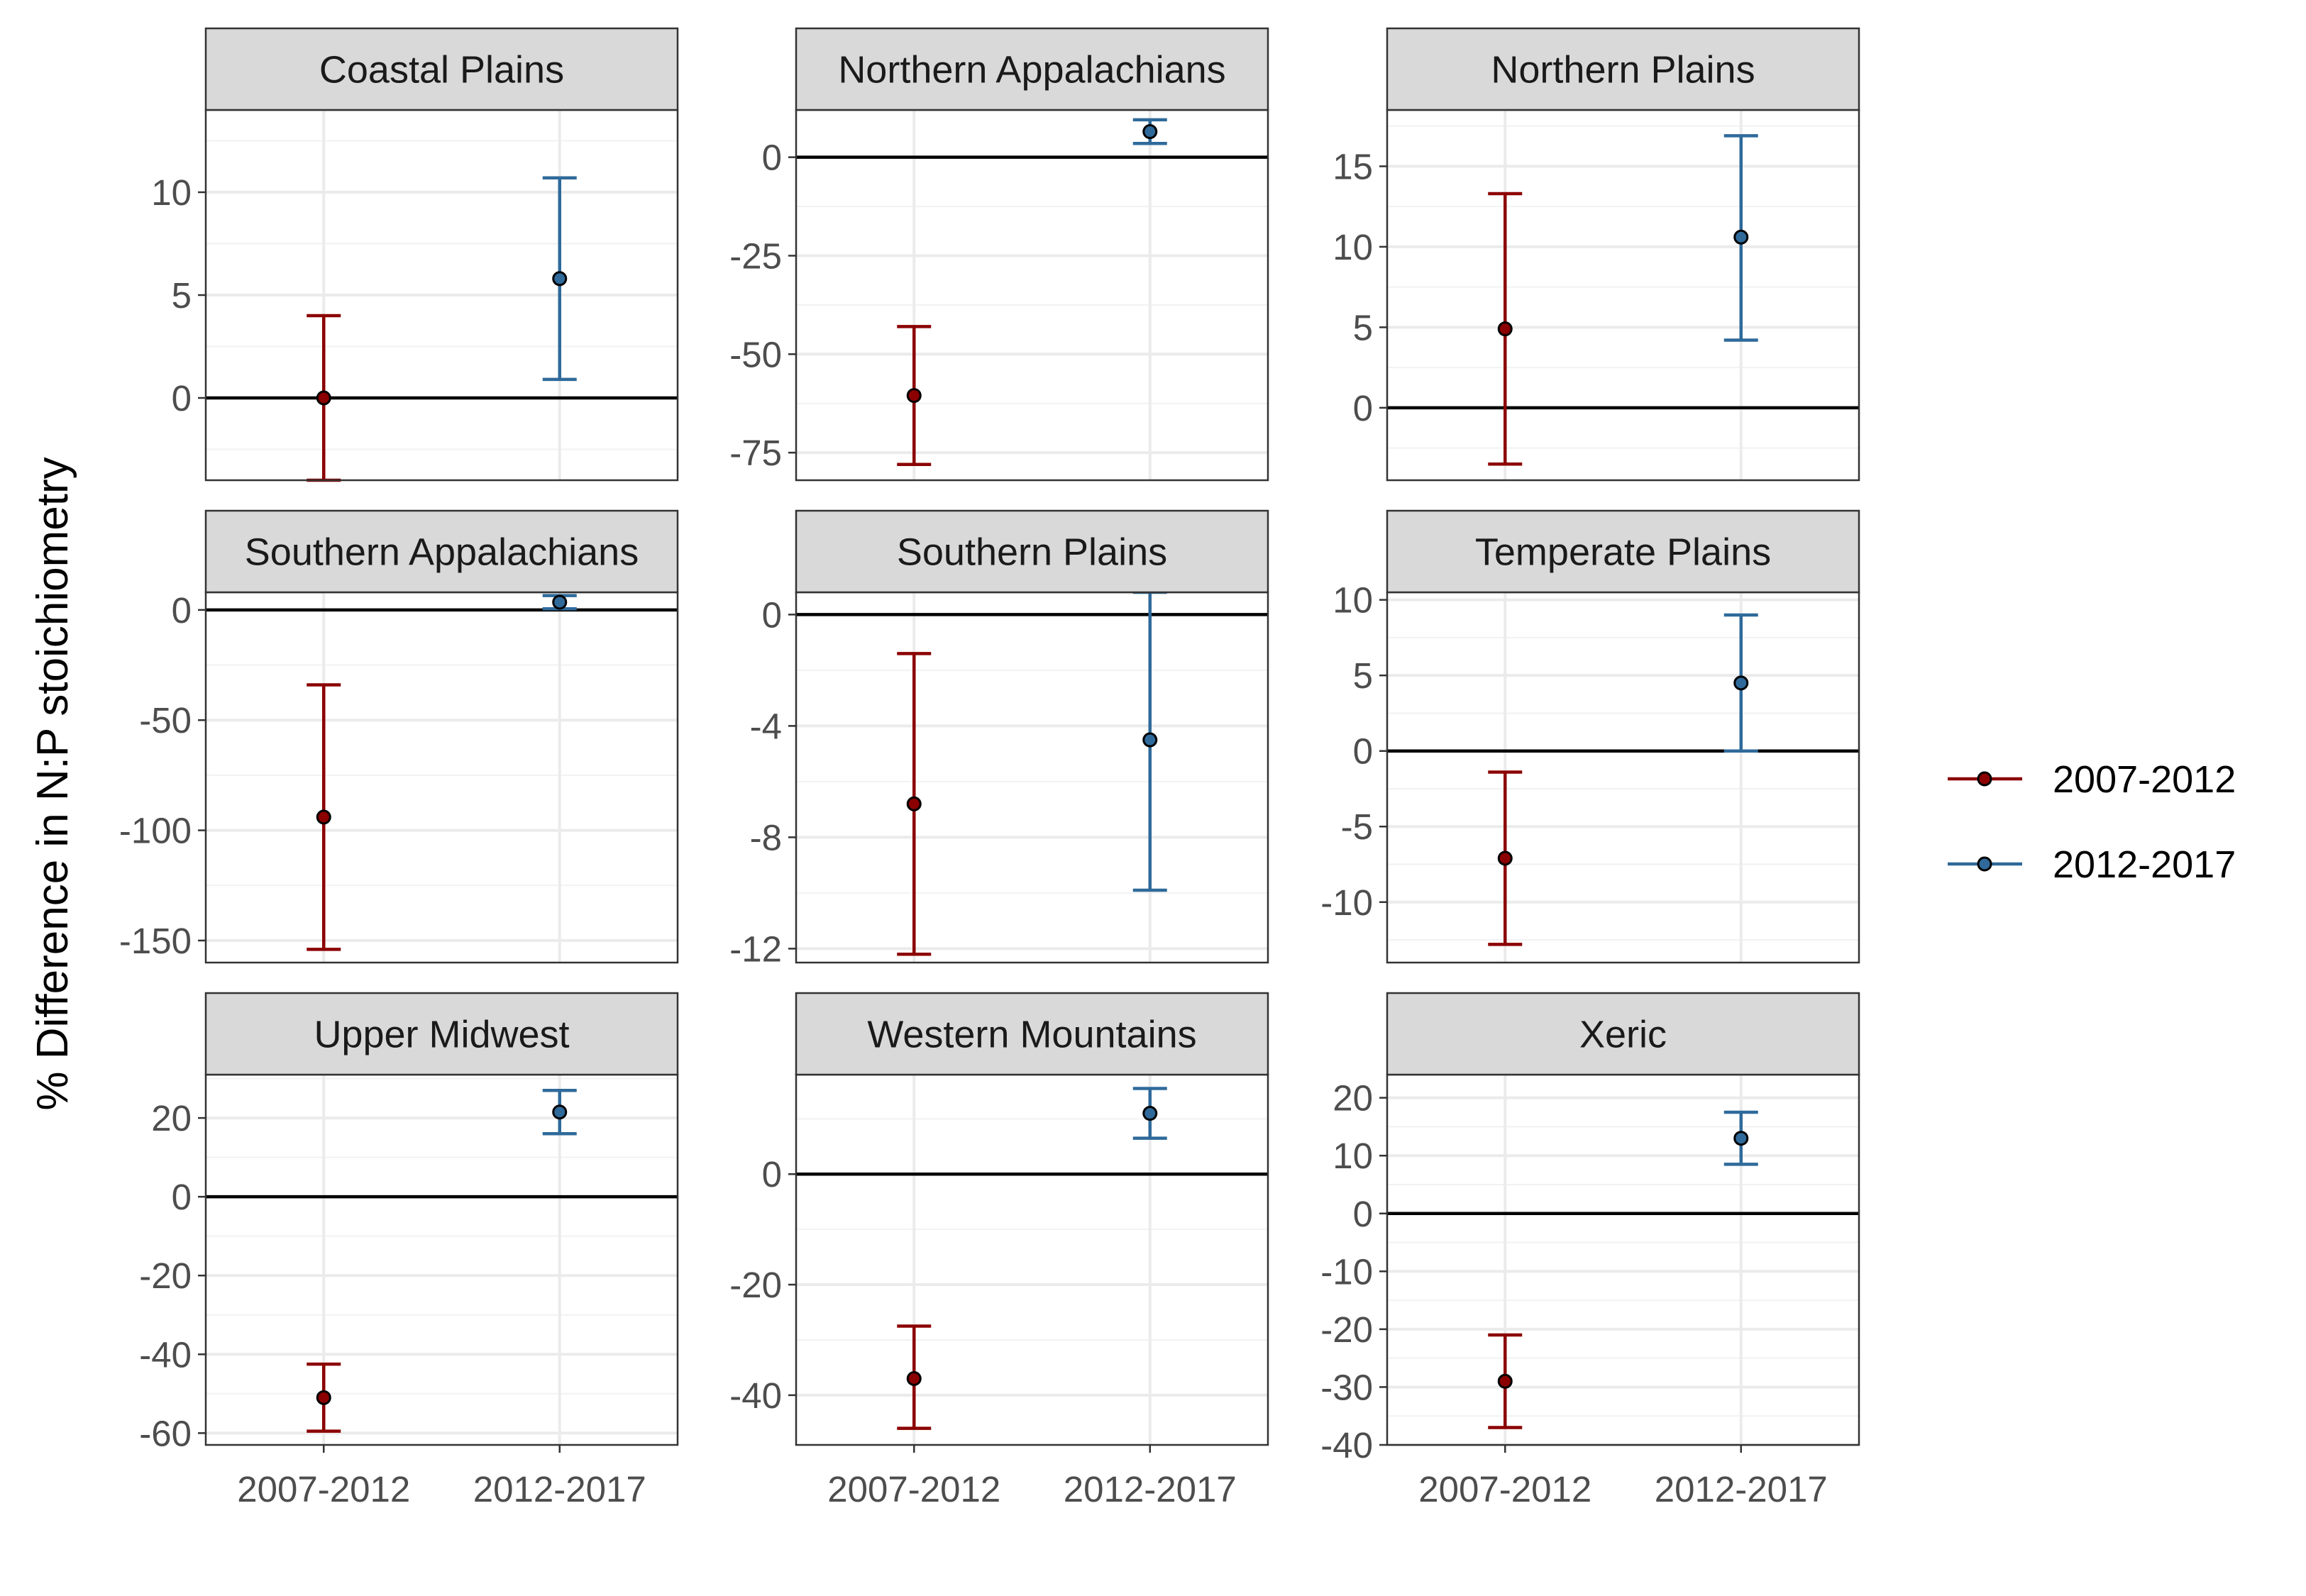 This screenshot has height=1596, width=2306. What do you see at coordinates (53, 784) in the screenshot?
I see `y-axis-title: % Difference in N:P stoichiometry` at bounding box center [53, 784].